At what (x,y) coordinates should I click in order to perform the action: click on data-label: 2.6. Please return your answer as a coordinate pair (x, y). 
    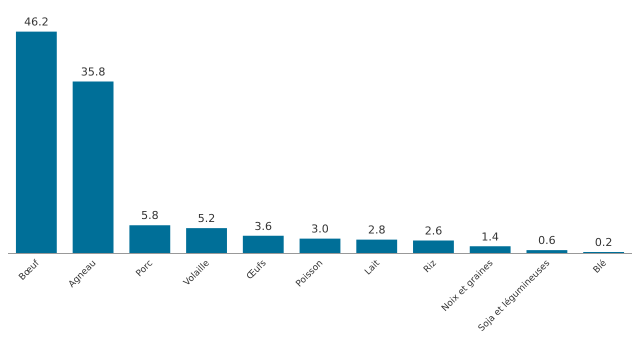
    Looking at the image, I should click on (433, 231).